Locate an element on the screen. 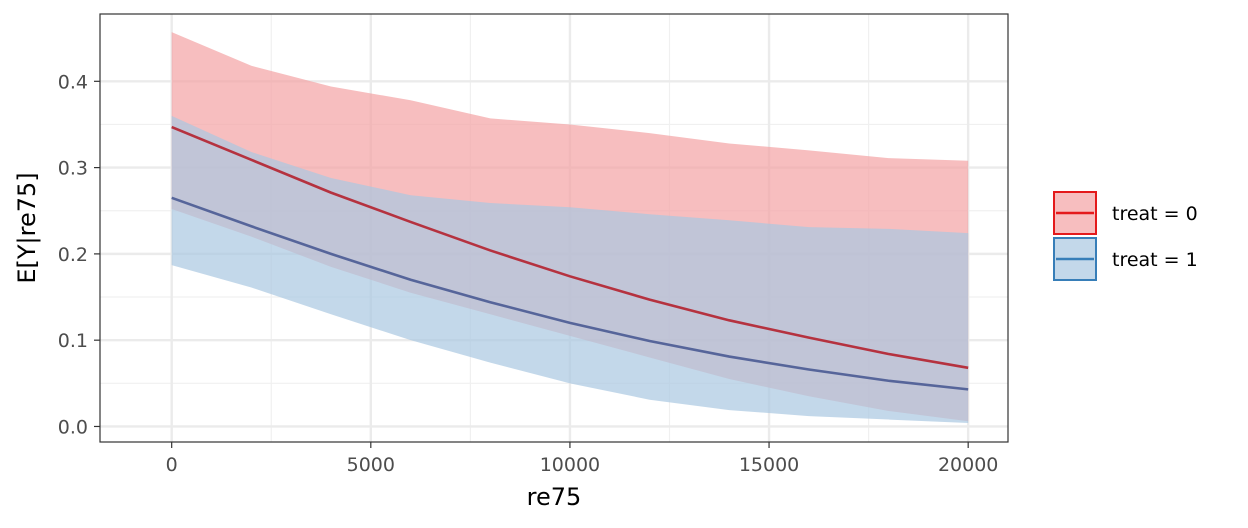  x-axis: 0 5000 10000 15000 20000 is located at coordinates (582, 459).